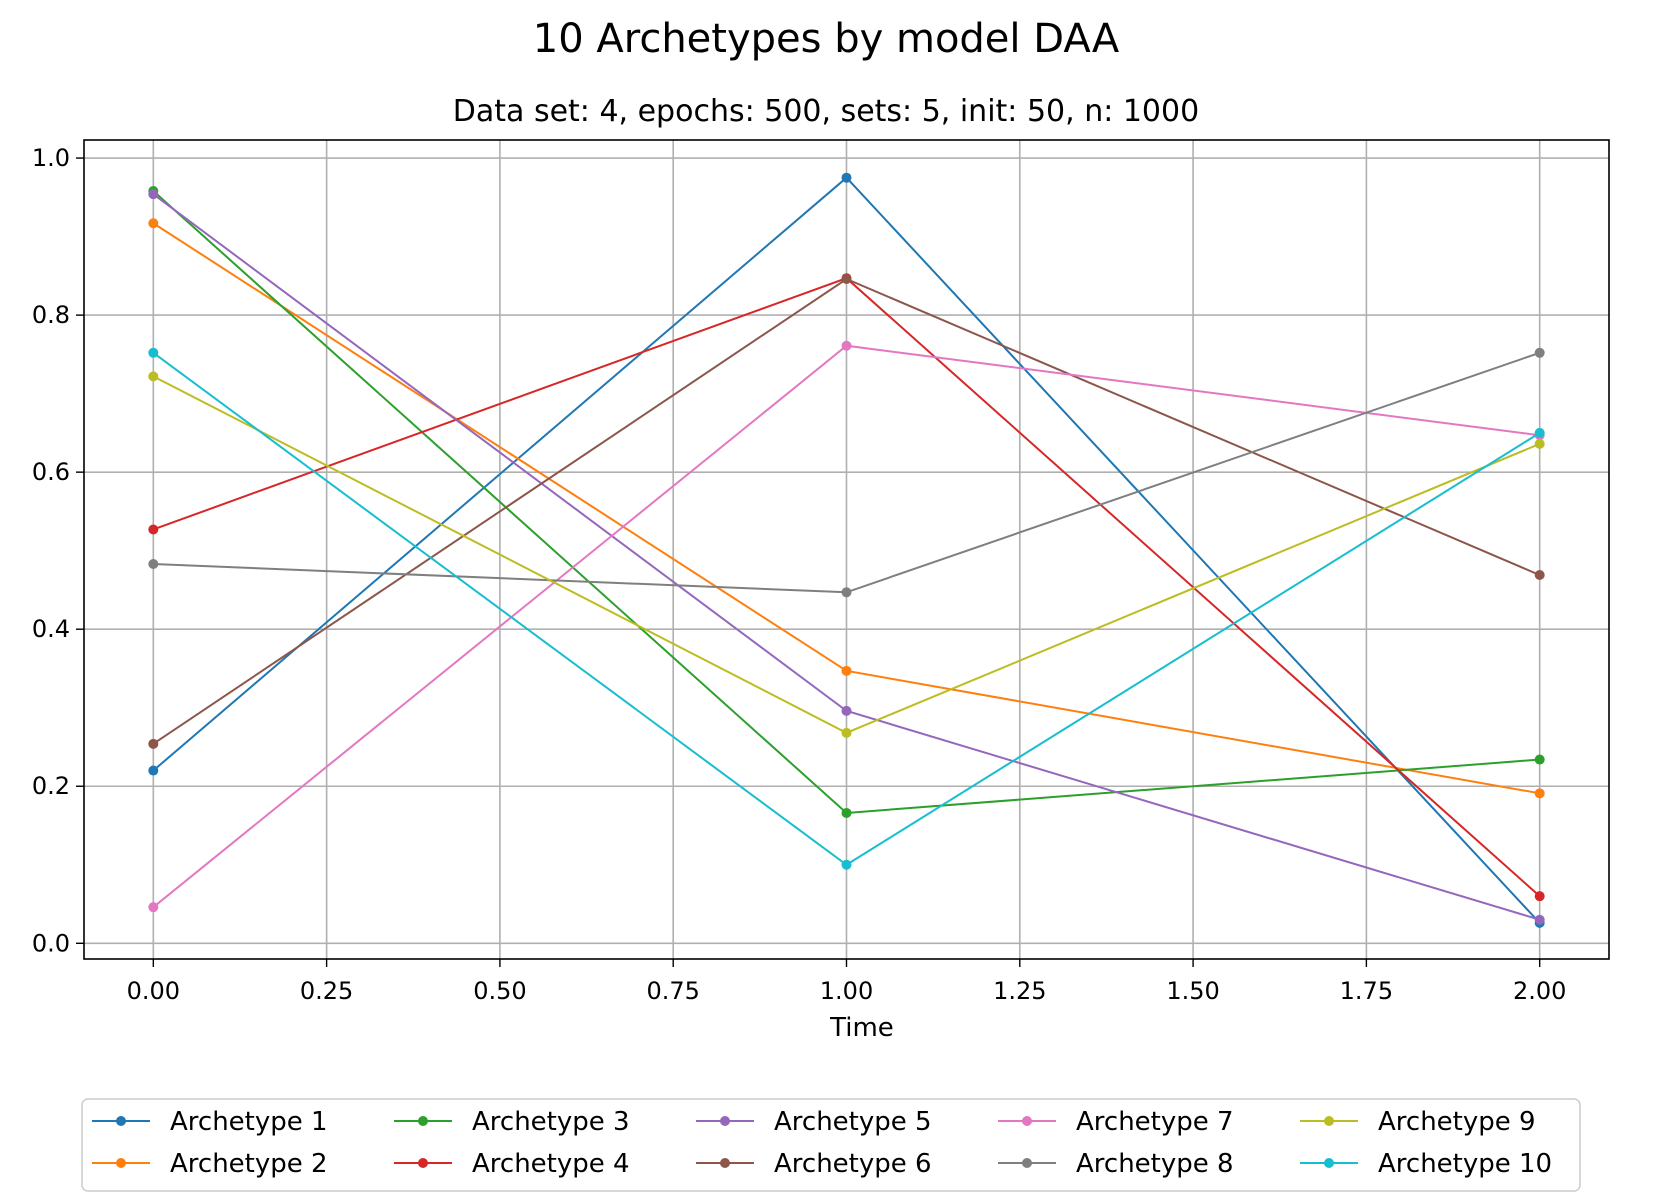 Image resolution: width=1653 pixels, height=1202 pixels. What do you see at coordinates (249, 1164) in the screenshot?
I see `legend-label: Archetype 2` at bounding box center [249, 1164].